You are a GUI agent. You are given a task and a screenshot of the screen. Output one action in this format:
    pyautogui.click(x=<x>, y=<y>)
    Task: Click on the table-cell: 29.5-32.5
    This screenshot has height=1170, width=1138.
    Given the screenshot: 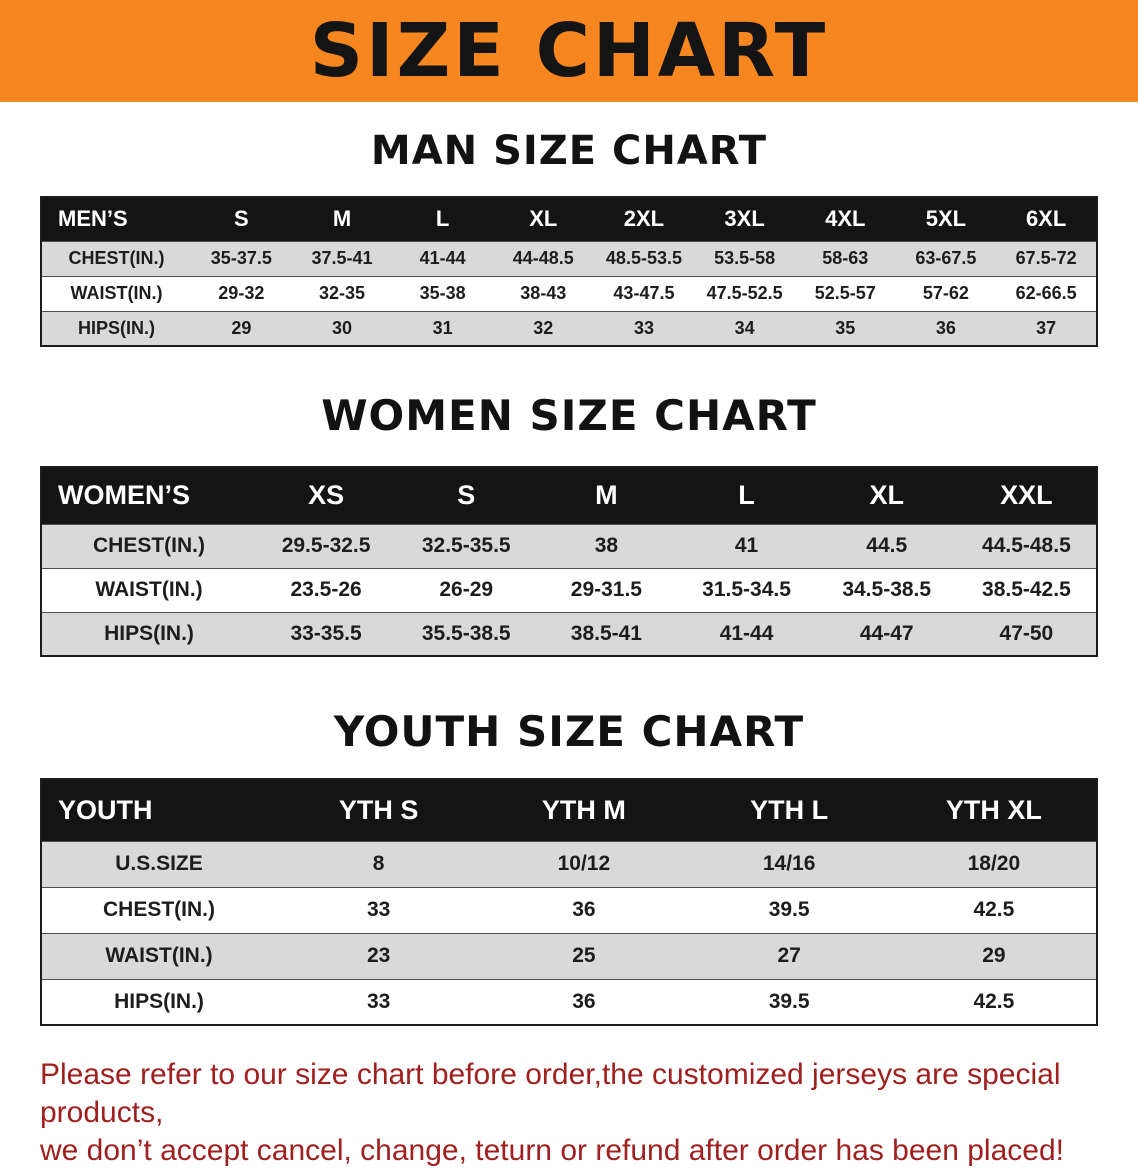 What is the action you would take?
    pyautogui.click(x=326, y=546)
    